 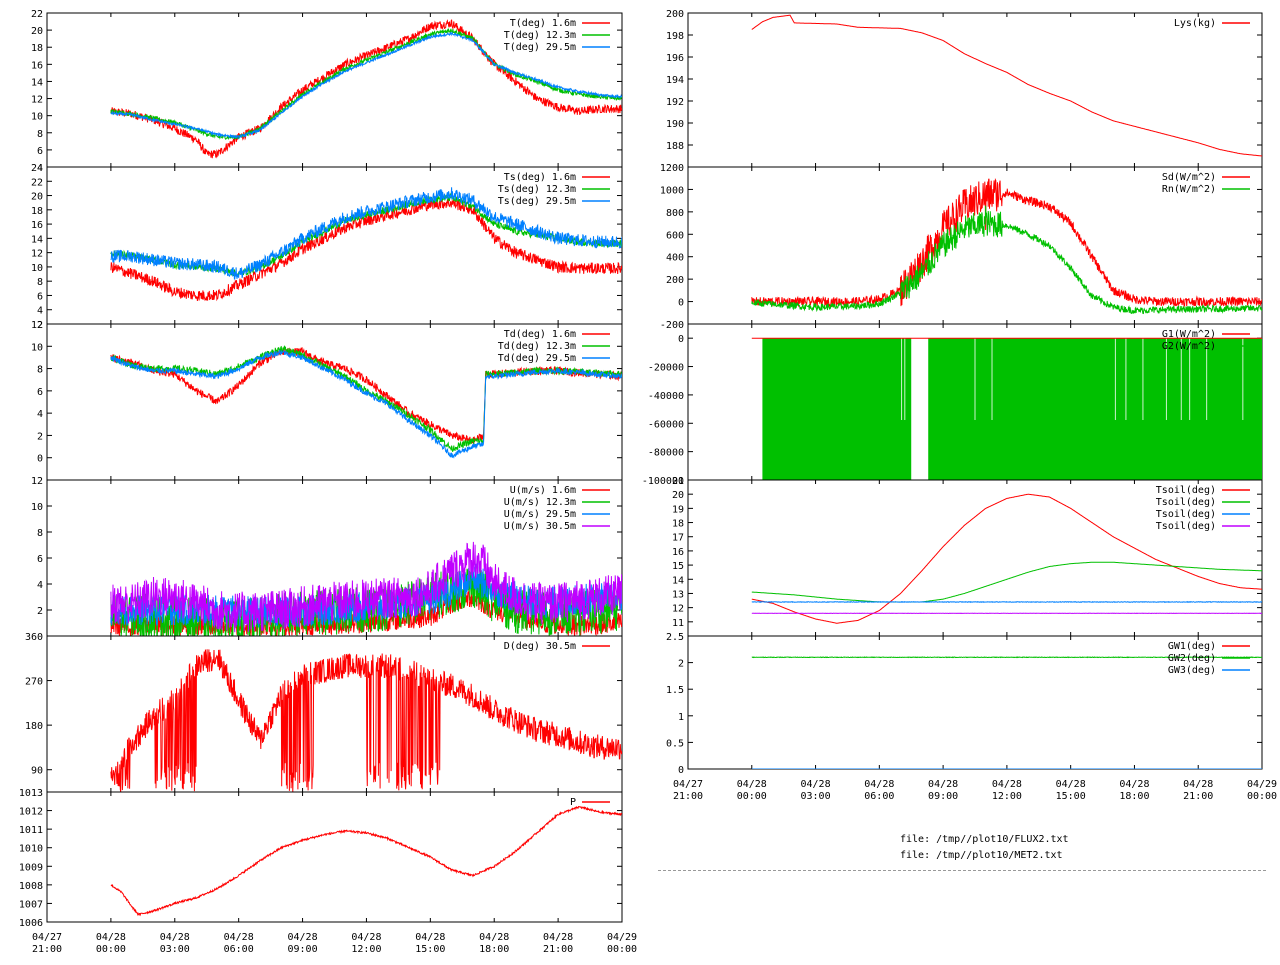 I want to click on y-tick-label: 196, so click(x=675, y=58).